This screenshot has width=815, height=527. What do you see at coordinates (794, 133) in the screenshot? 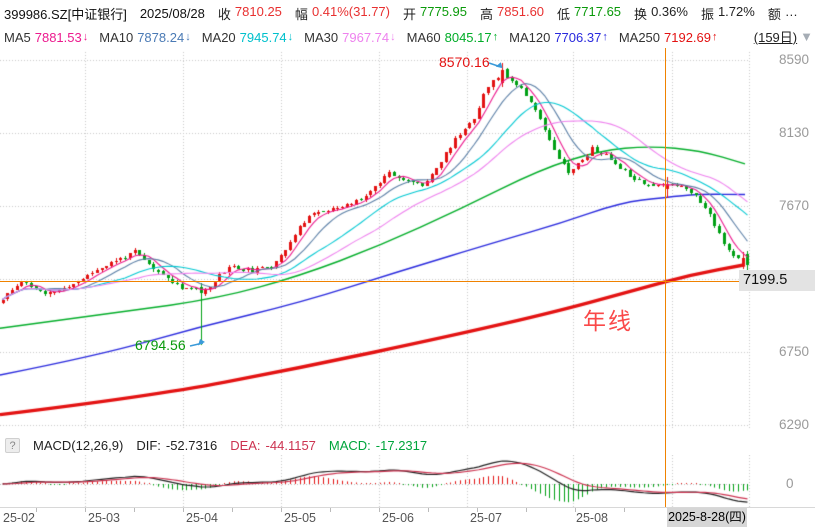
I see `price-axis-label: 8130` at bounding box center [794, 133].